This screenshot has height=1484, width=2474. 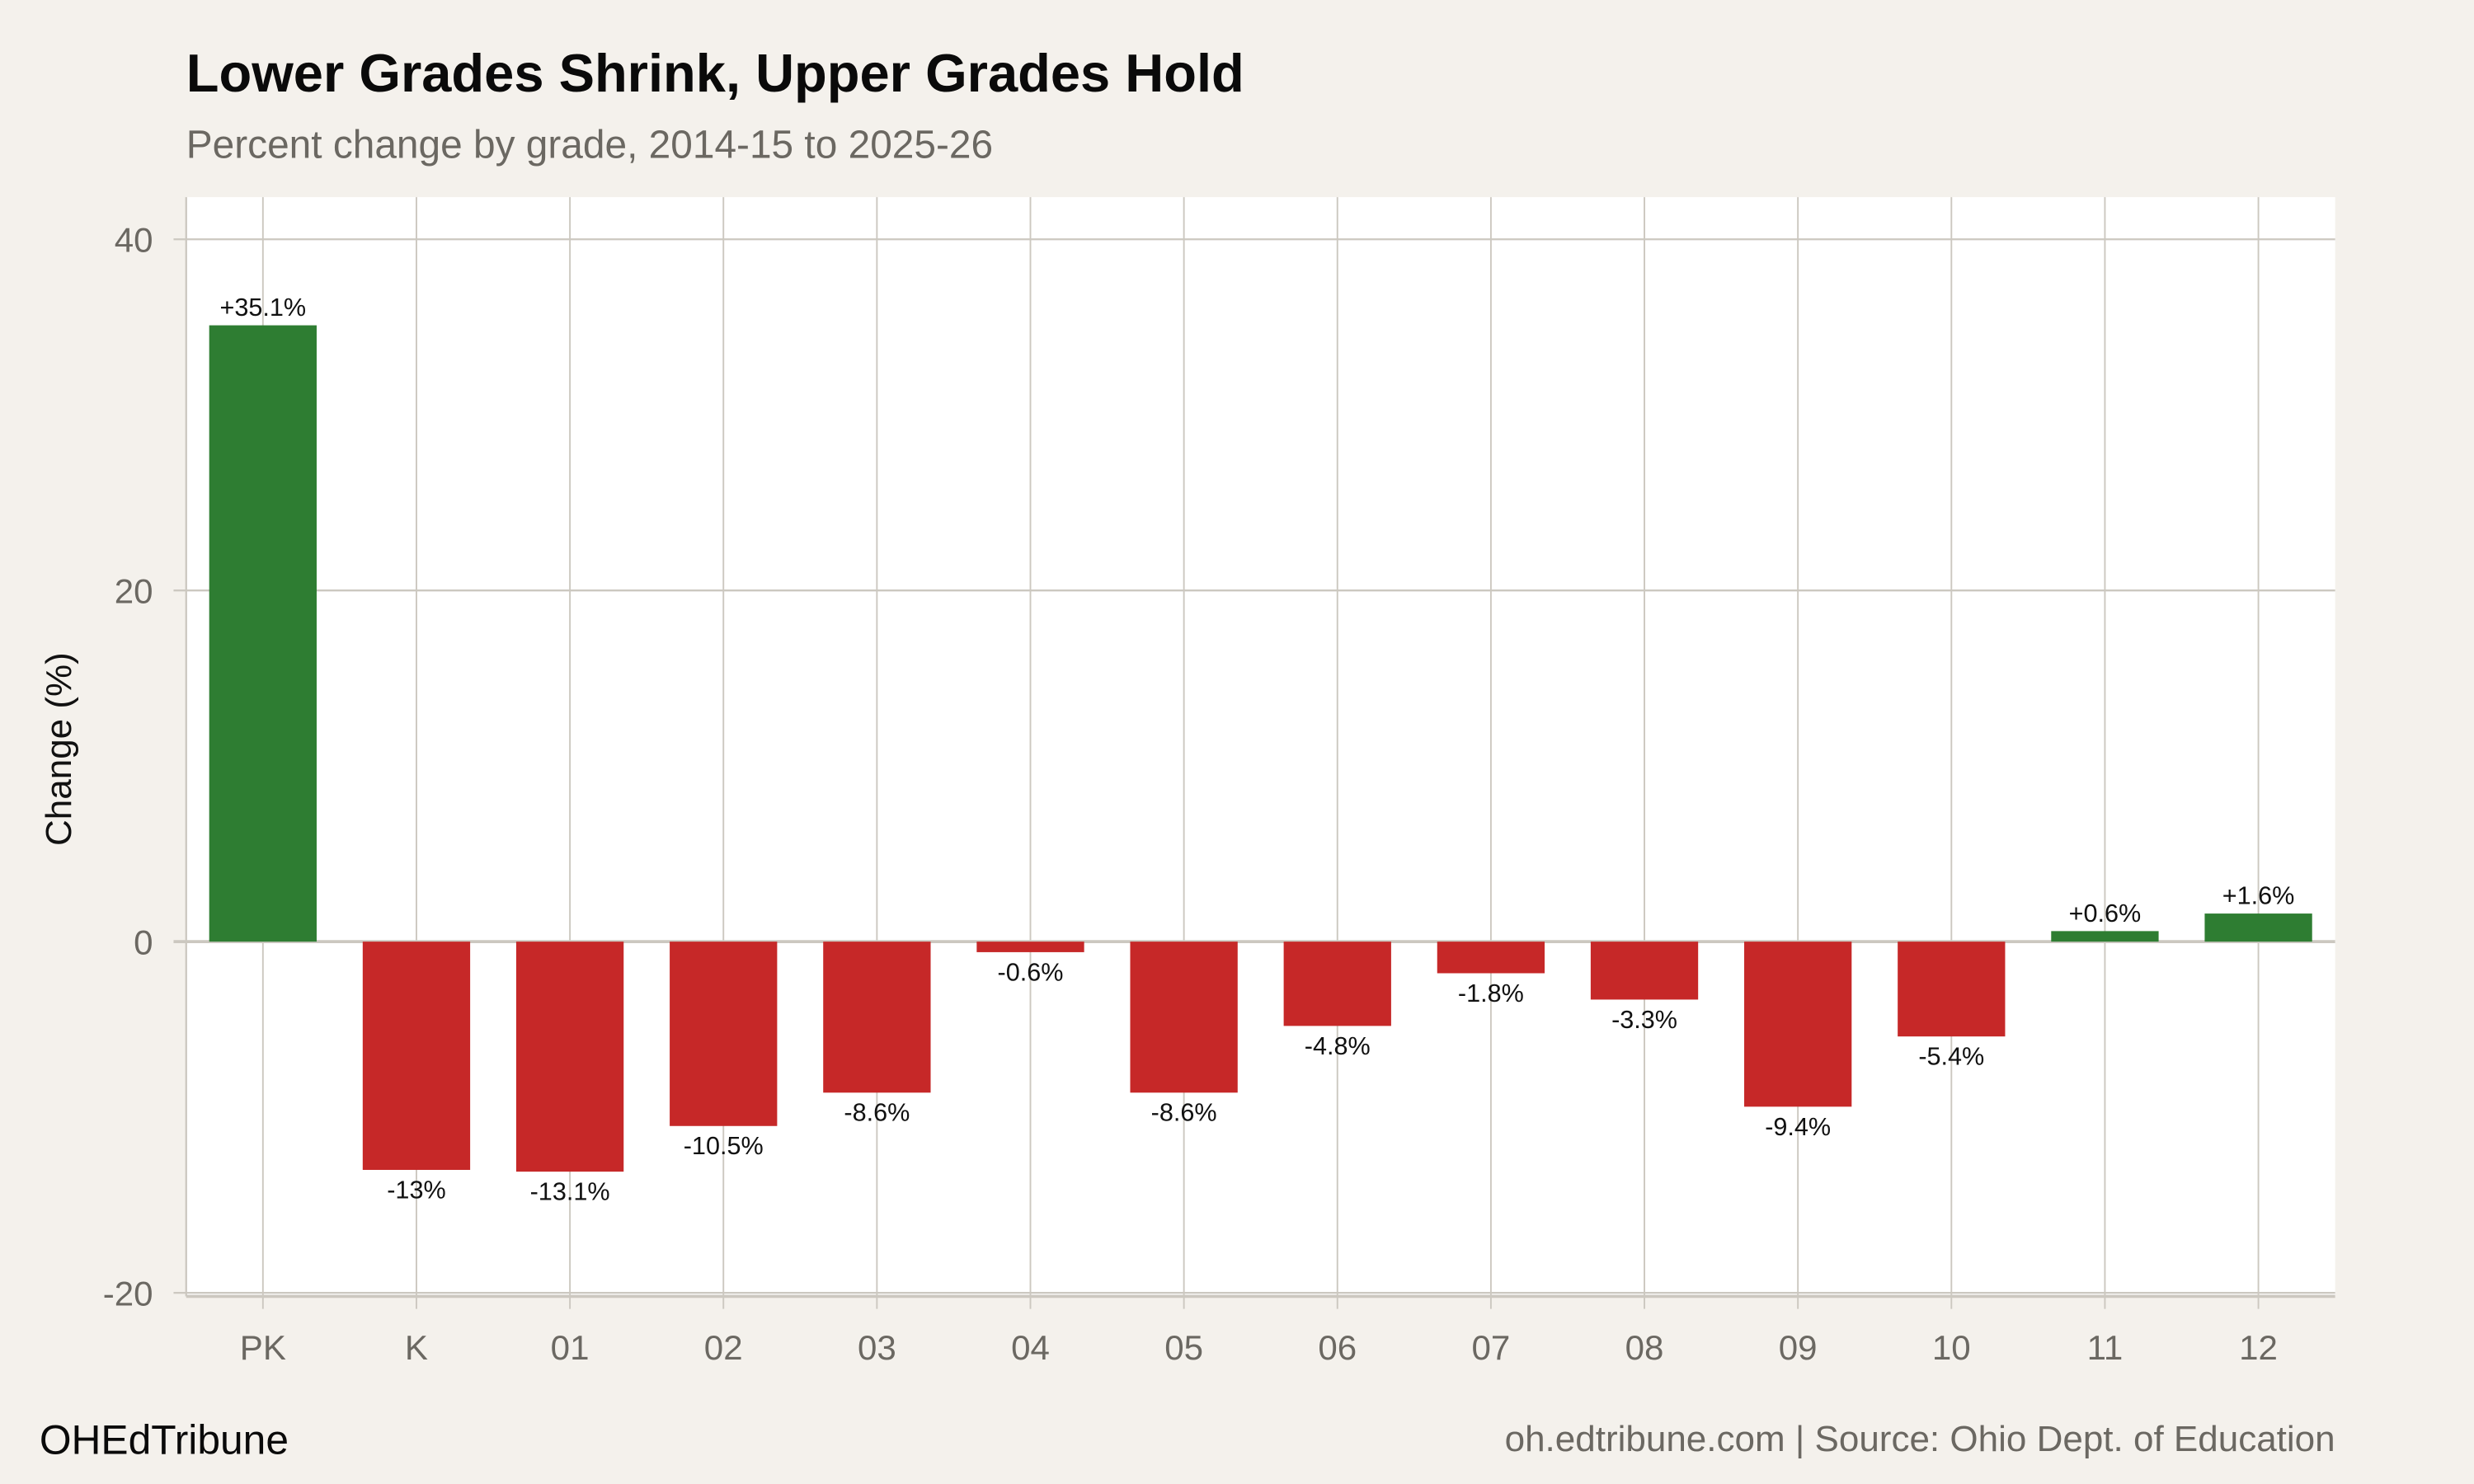 What do you see at coordinates (1337, 1347) in the screenshot?
I see `x-tick-label: 06` at bounding box center [1337, 1347].